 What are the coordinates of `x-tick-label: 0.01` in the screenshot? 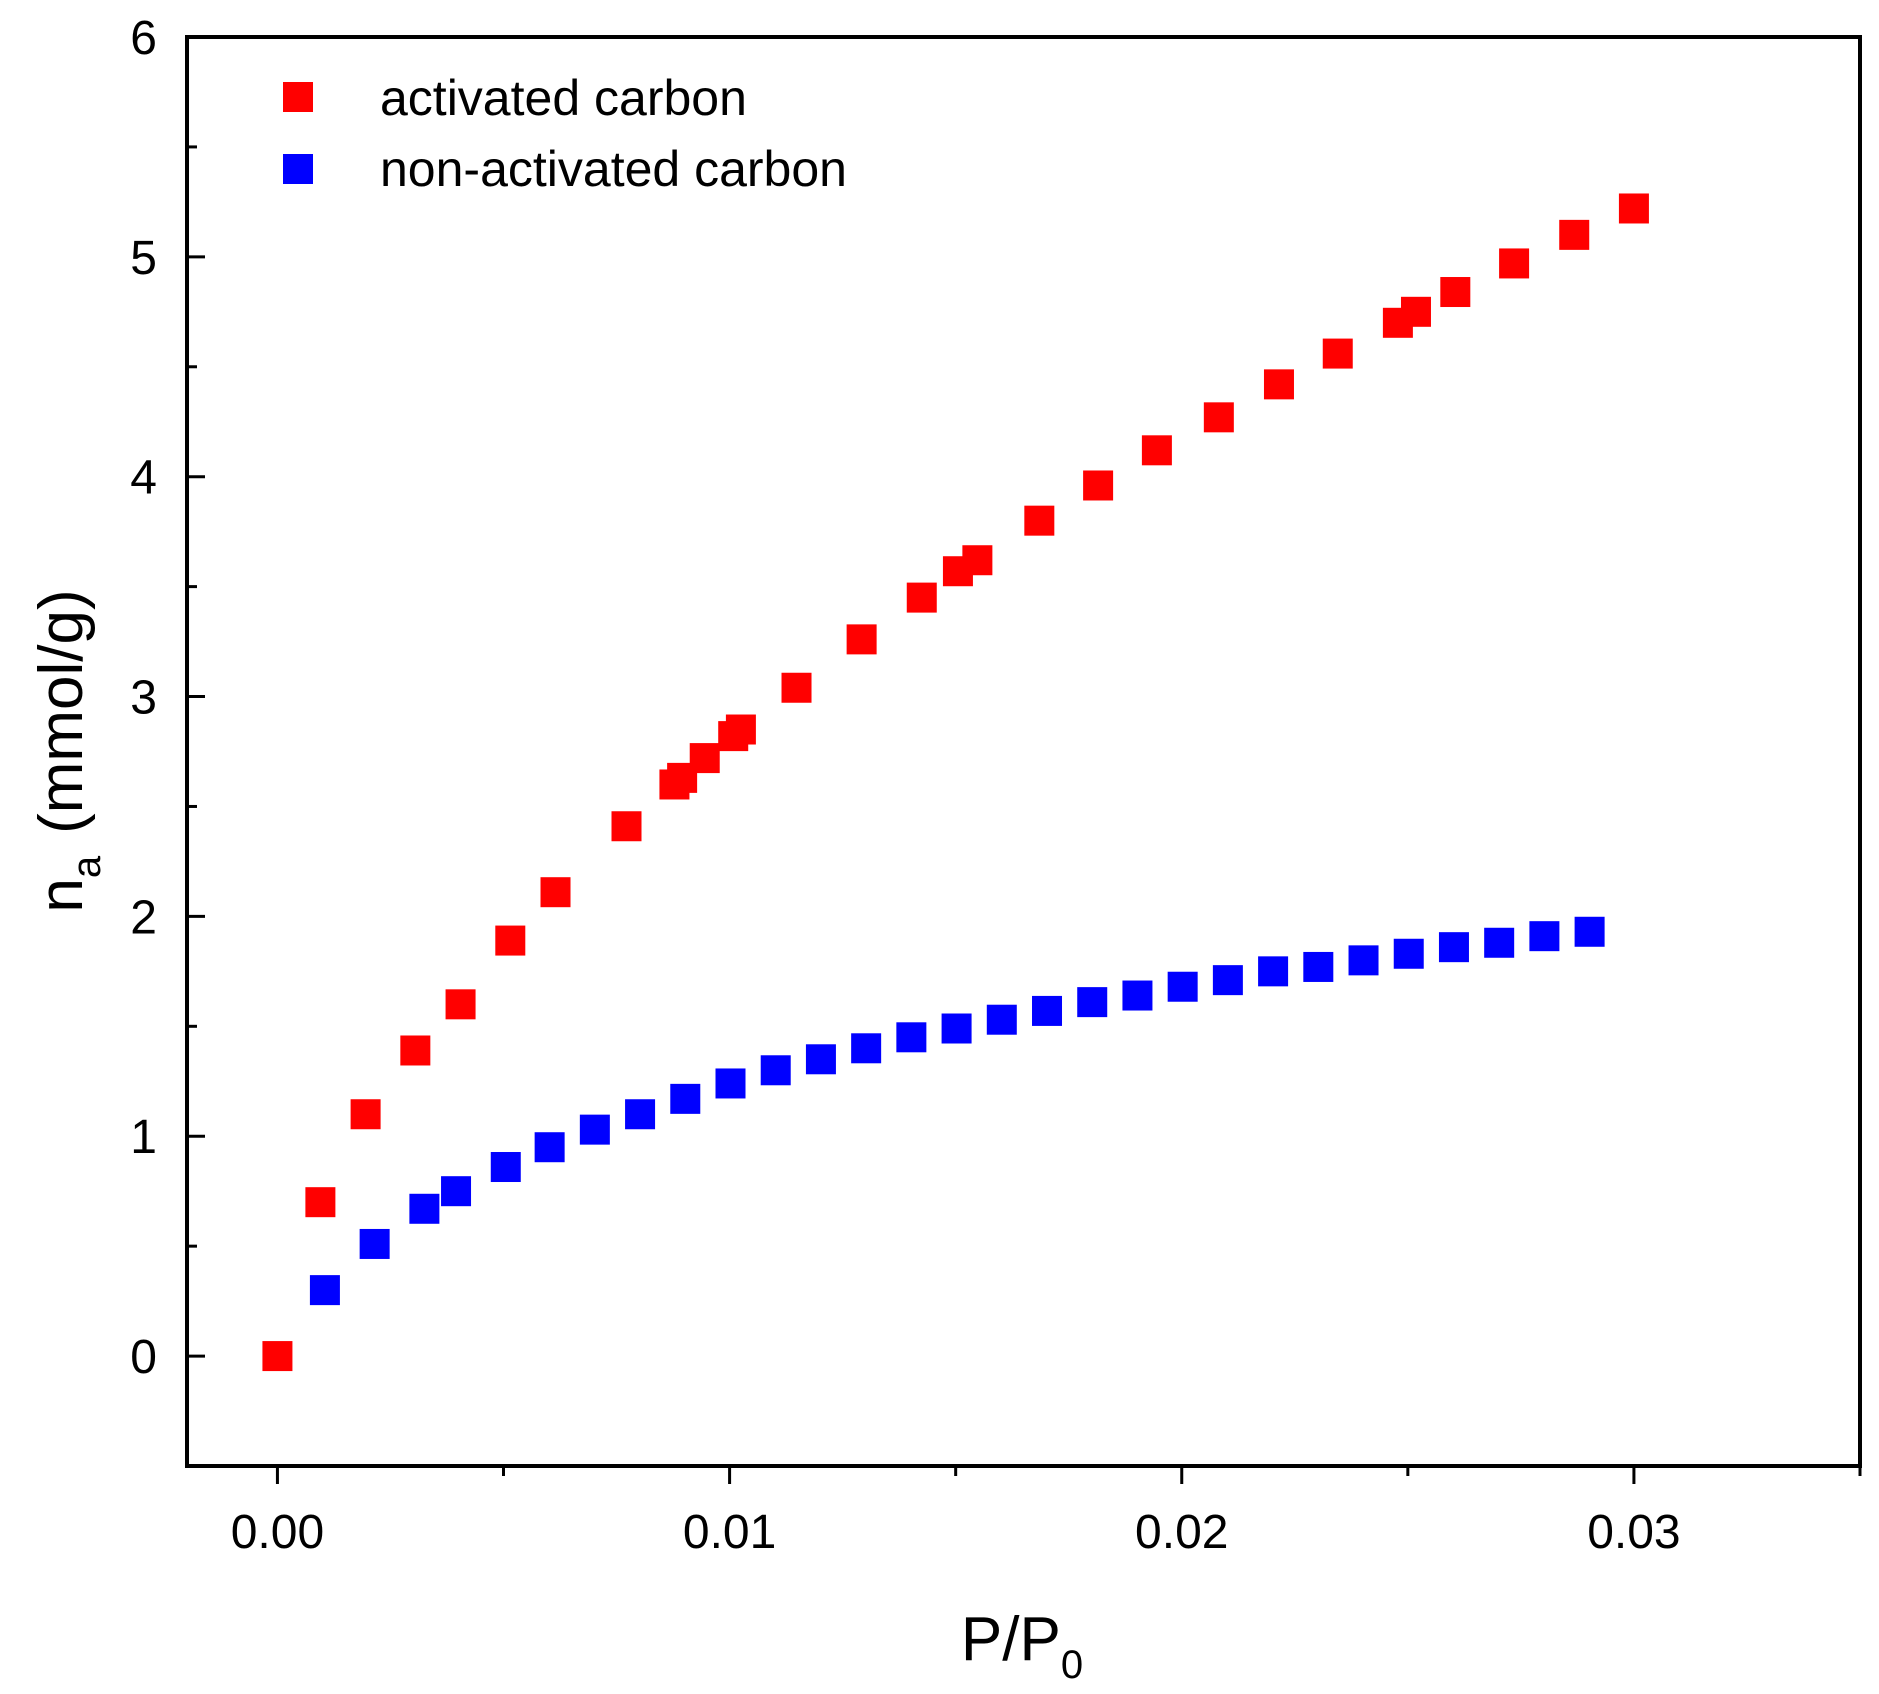 It's located at (729, 1532).